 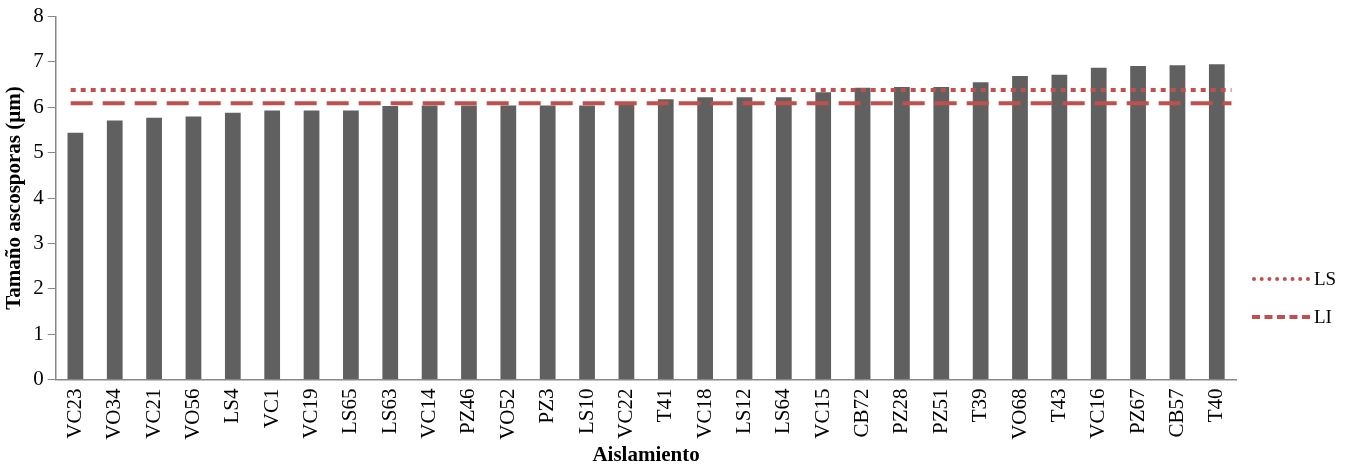 What do you see at coordinates (13, 198) in the screenshot?
I see `y-axis-title: Tamaño ascosporas (µm)` at bounding box center [13, 198].